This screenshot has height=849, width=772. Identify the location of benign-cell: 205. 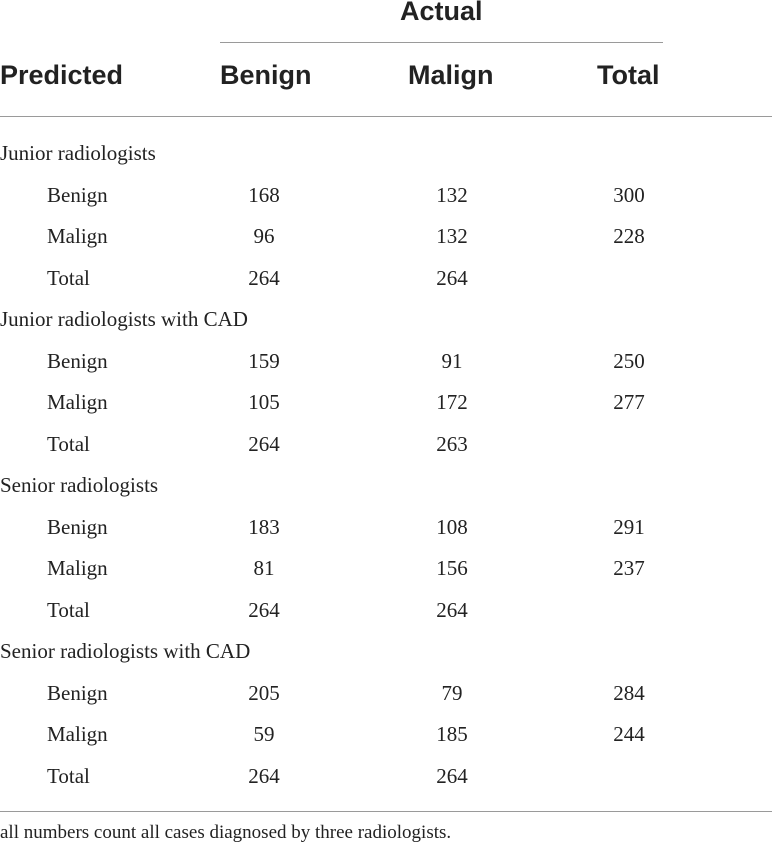
(264, 692).